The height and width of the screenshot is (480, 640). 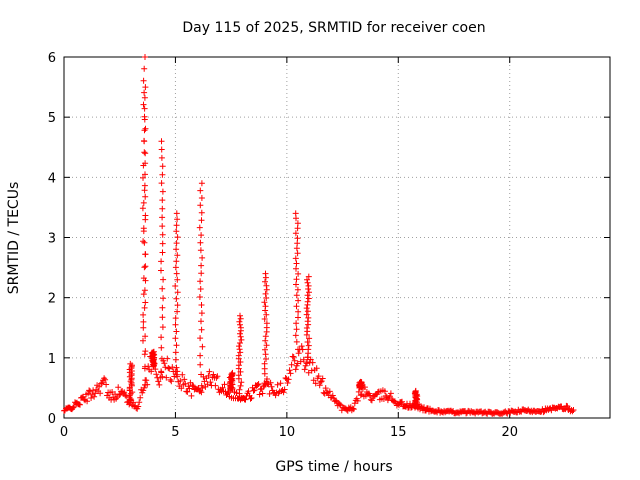 What do you see at coordinates (64, 432) in the screenshot?
I see `x-tick-label: 0` at bounding box center [64, 432].